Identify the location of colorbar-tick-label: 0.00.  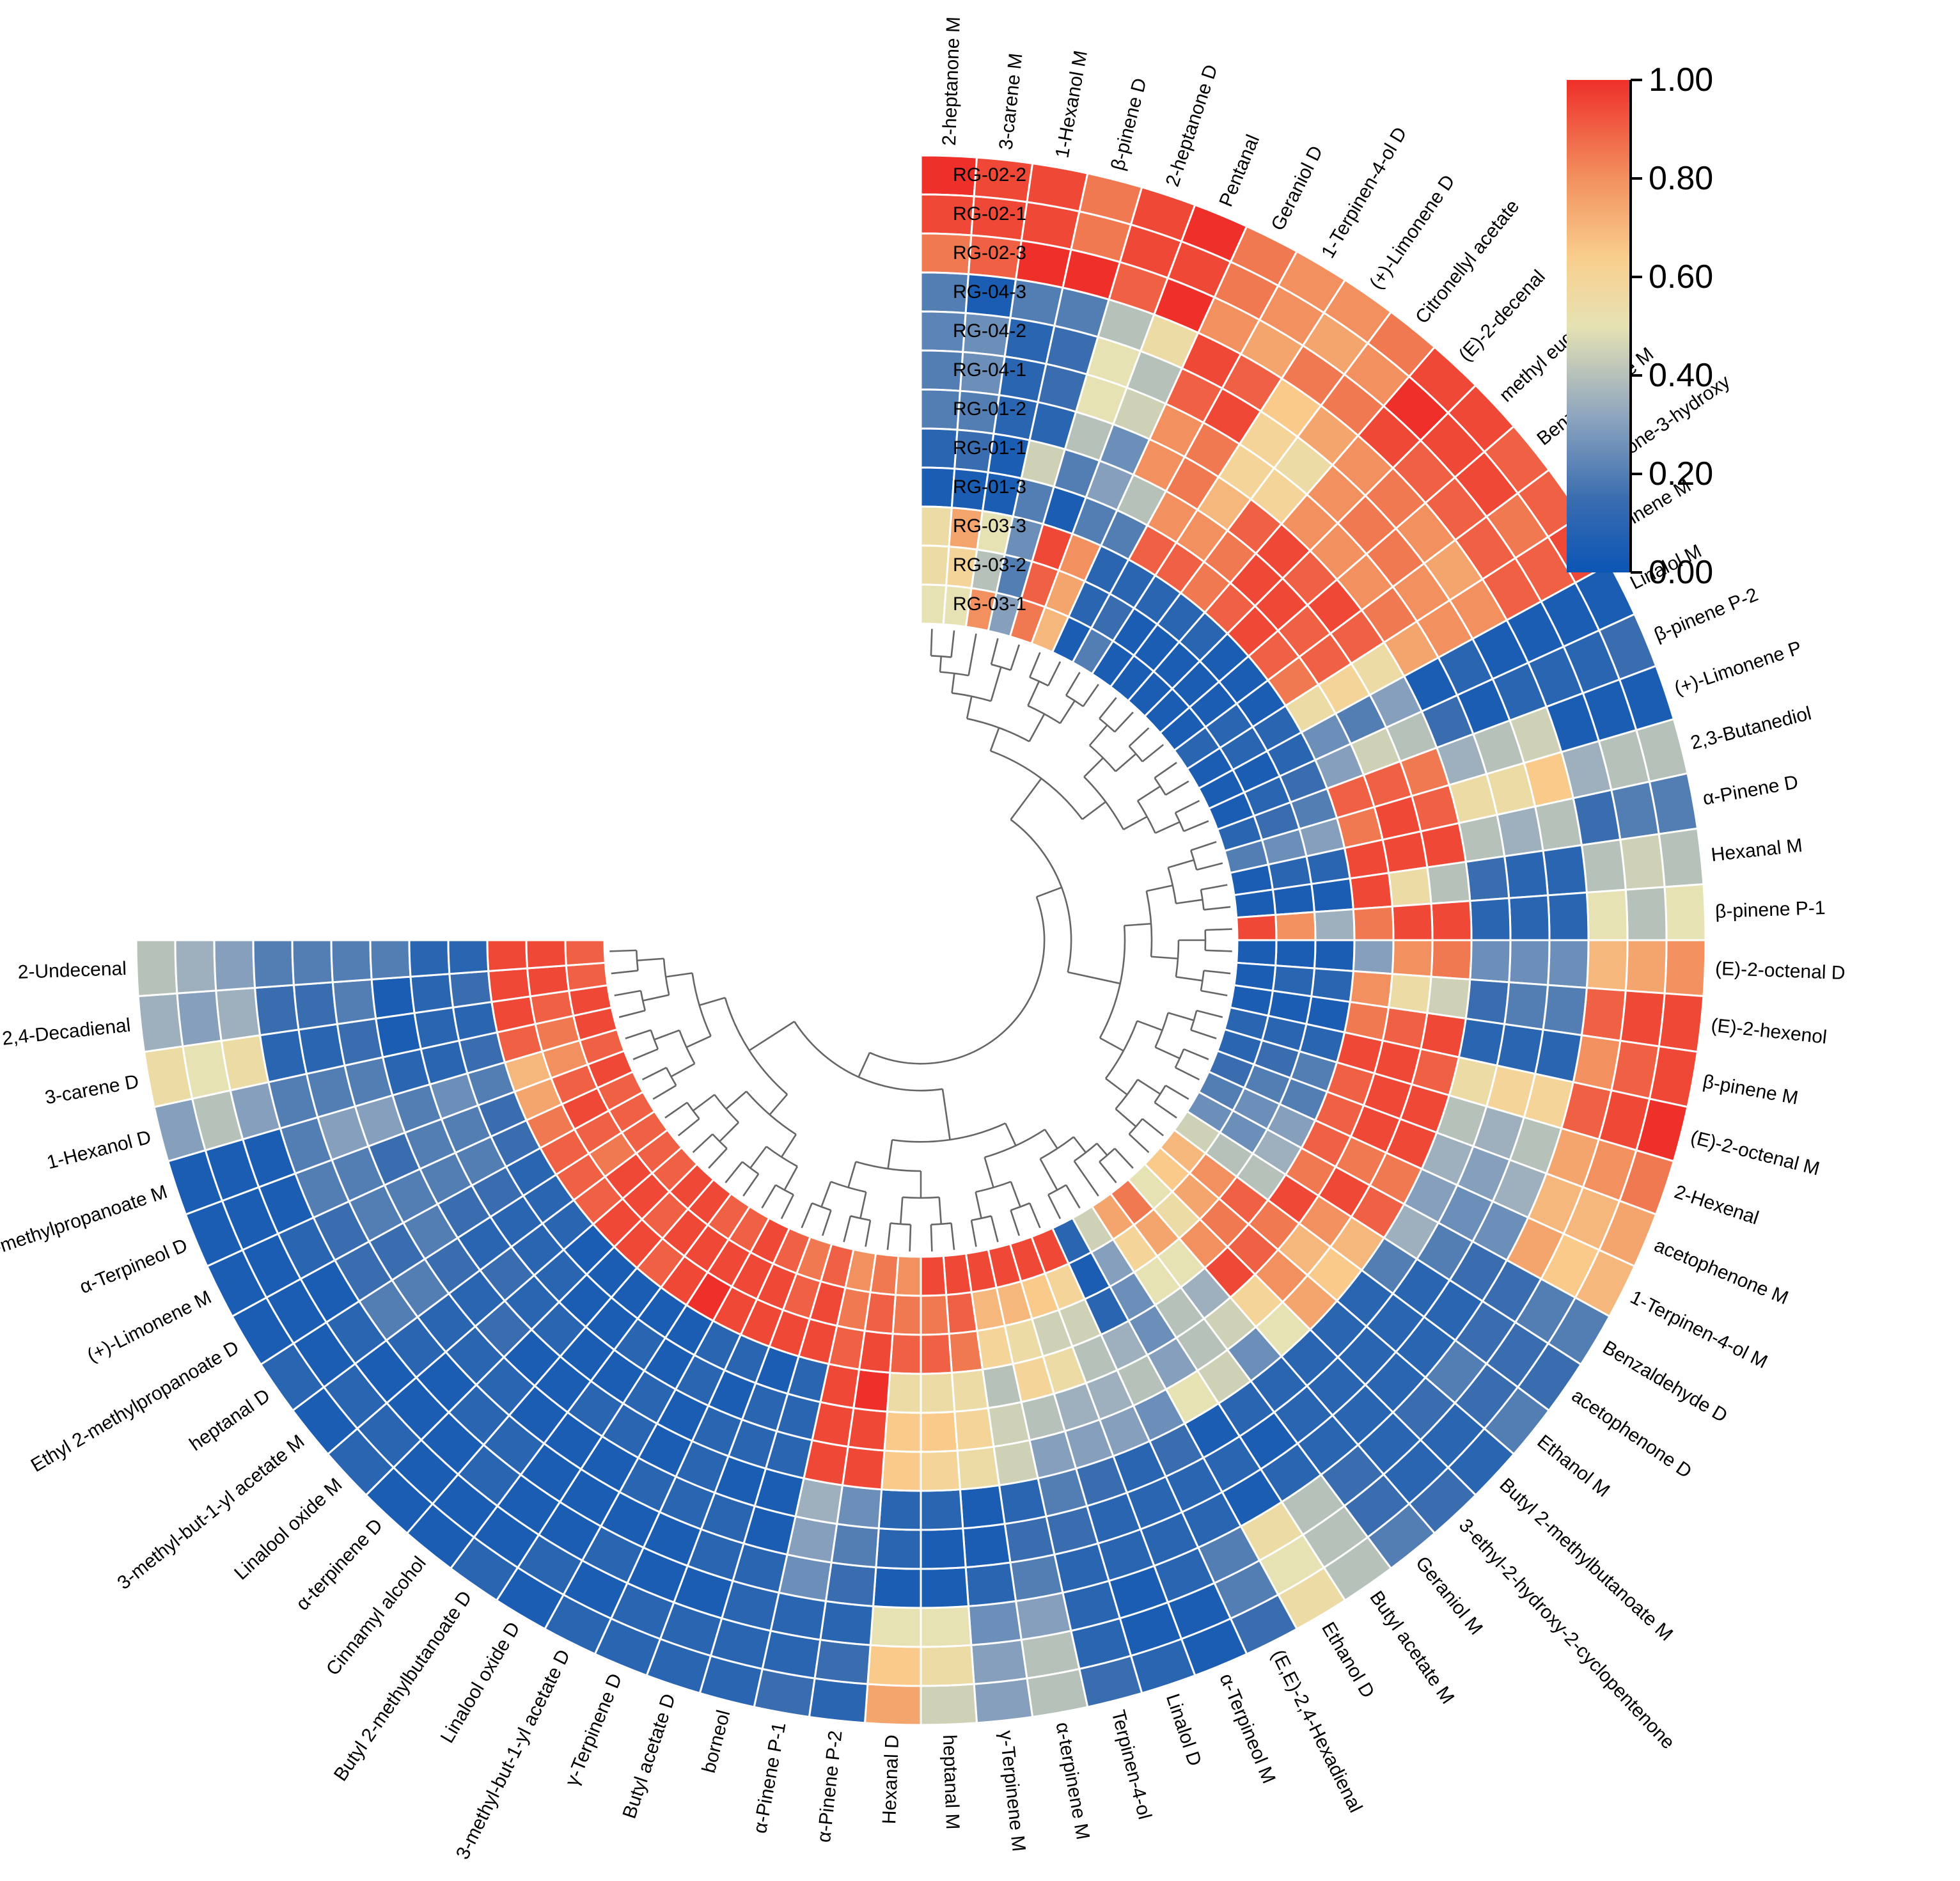
(1681, 572).